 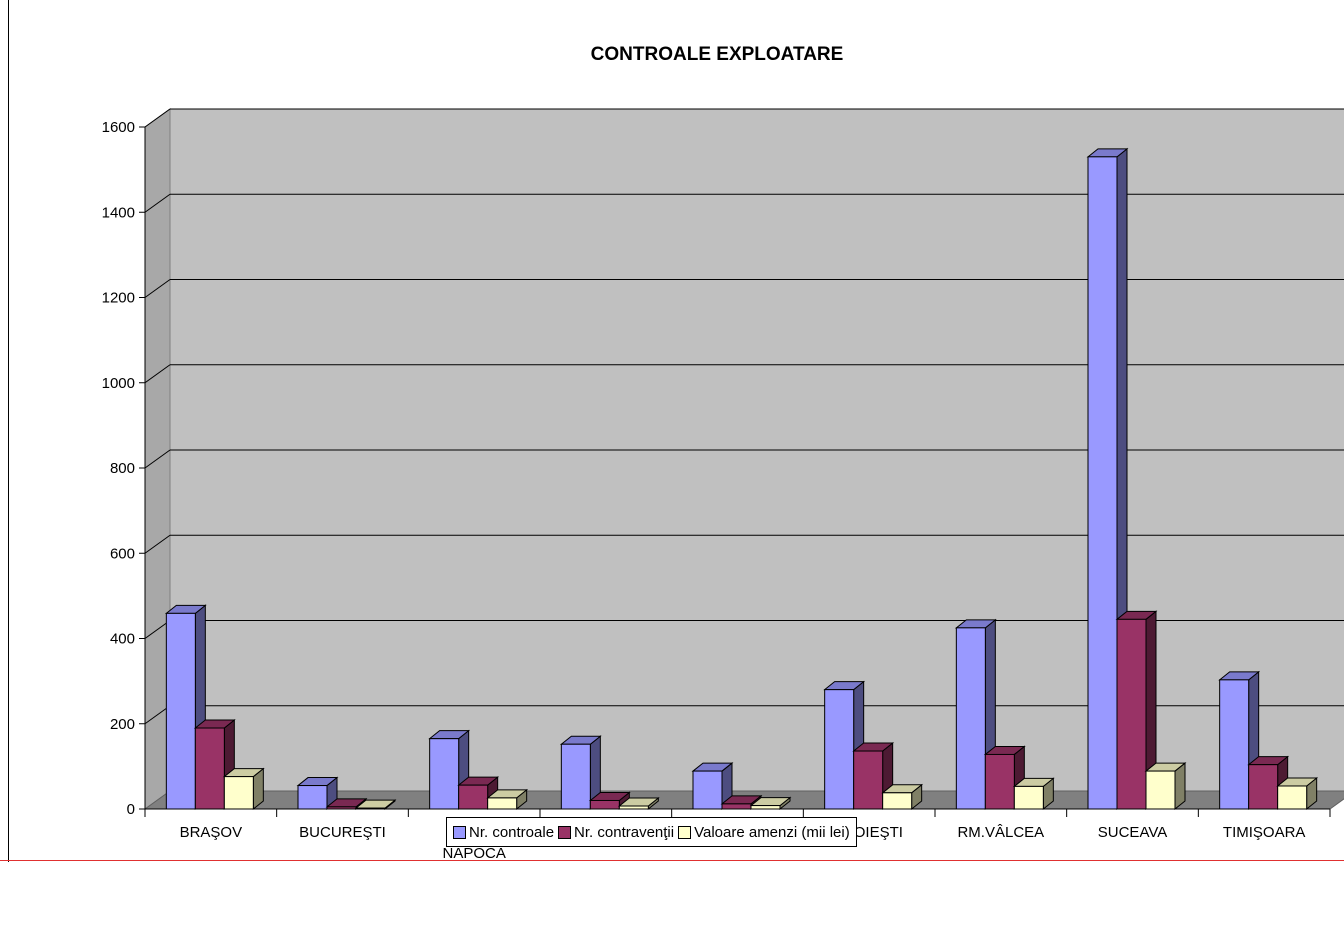 I want to click on legend-item: Nr. contravenţii, so click(x=616, y=832).